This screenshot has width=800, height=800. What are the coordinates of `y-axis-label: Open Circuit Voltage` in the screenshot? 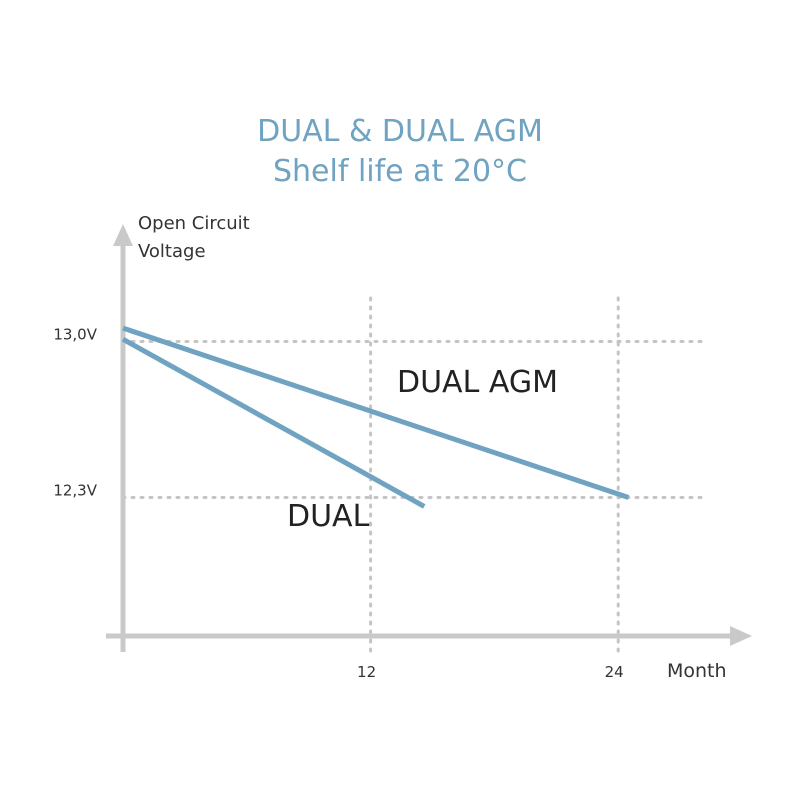 It's located at (194, 238).